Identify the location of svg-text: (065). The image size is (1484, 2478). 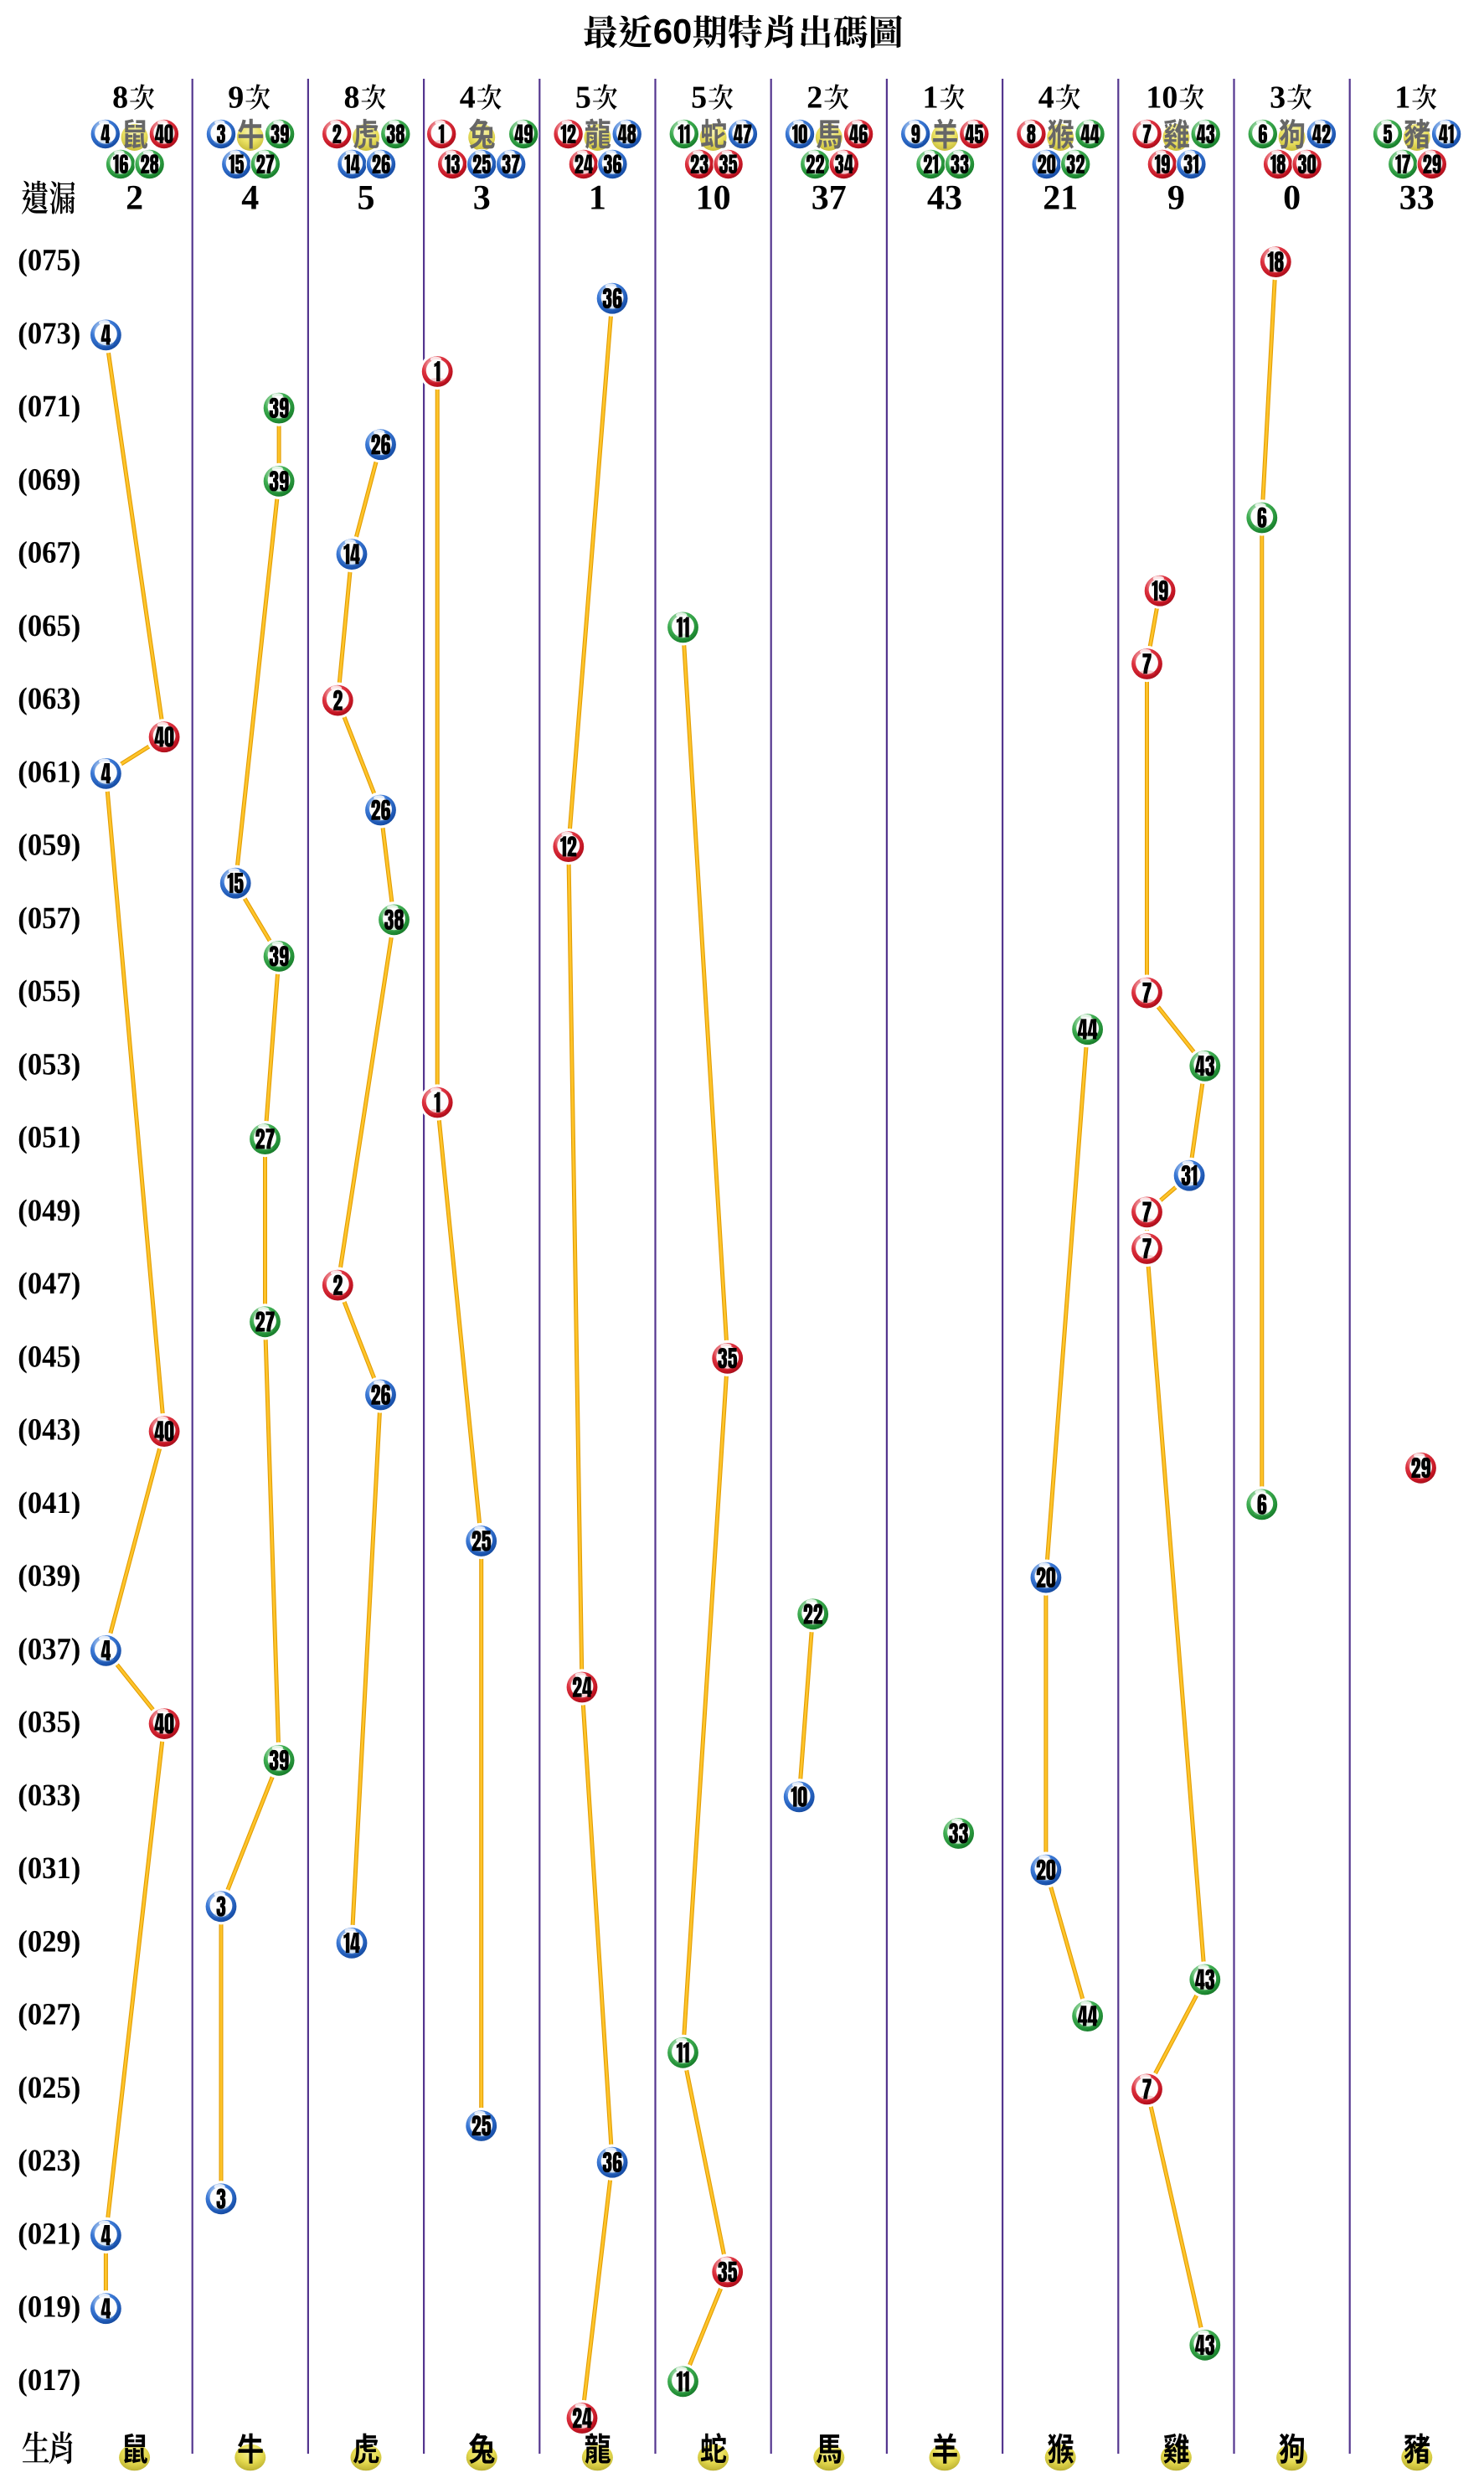
(49, 626).